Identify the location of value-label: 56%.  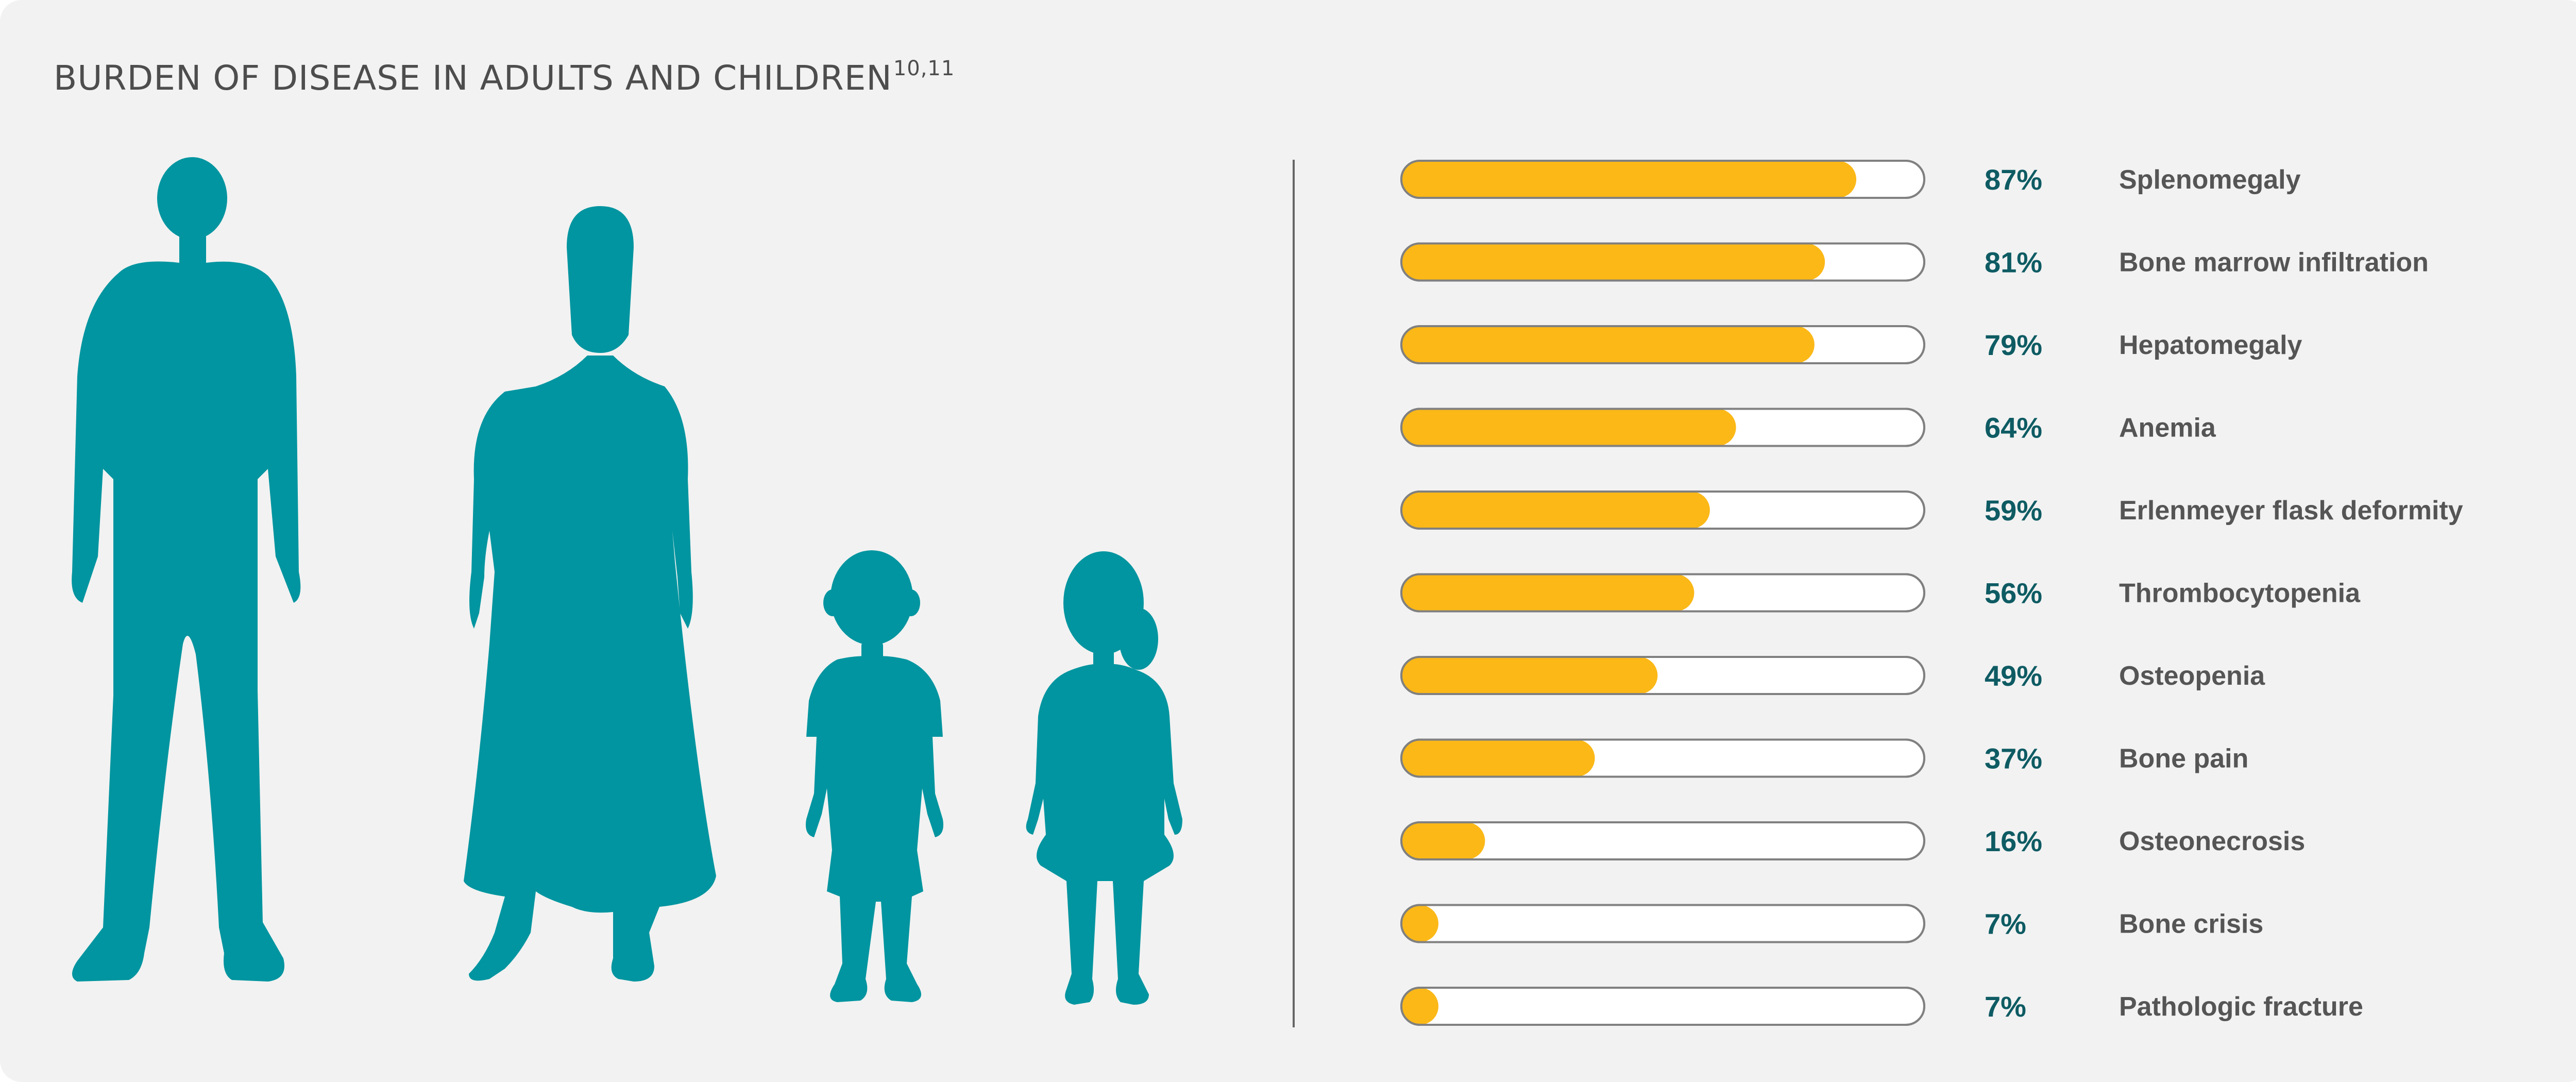
(2013, 594).